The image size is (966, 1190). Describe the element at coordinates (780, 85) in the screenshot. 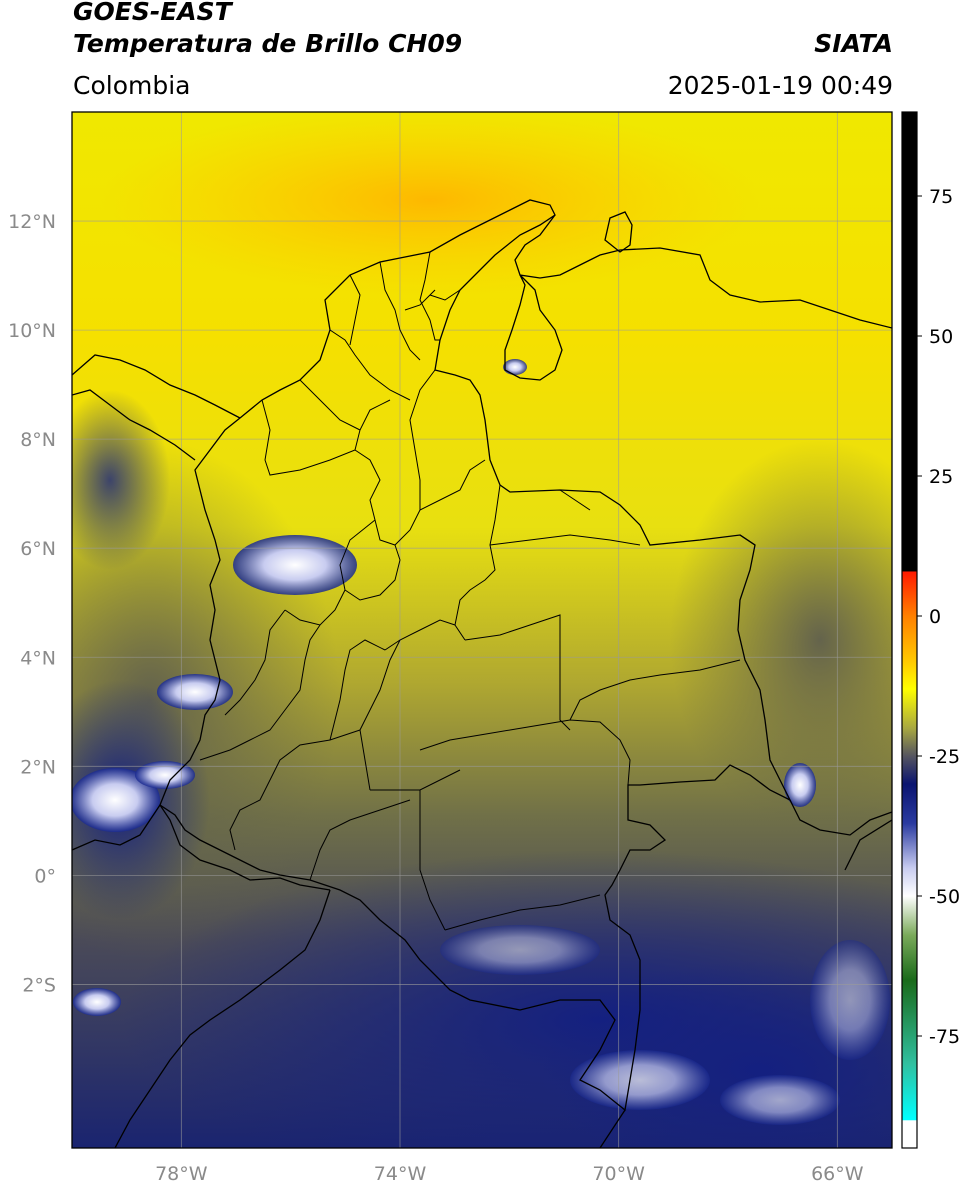

I see `datetime-label: 2025-01-19 00:49` at that location.